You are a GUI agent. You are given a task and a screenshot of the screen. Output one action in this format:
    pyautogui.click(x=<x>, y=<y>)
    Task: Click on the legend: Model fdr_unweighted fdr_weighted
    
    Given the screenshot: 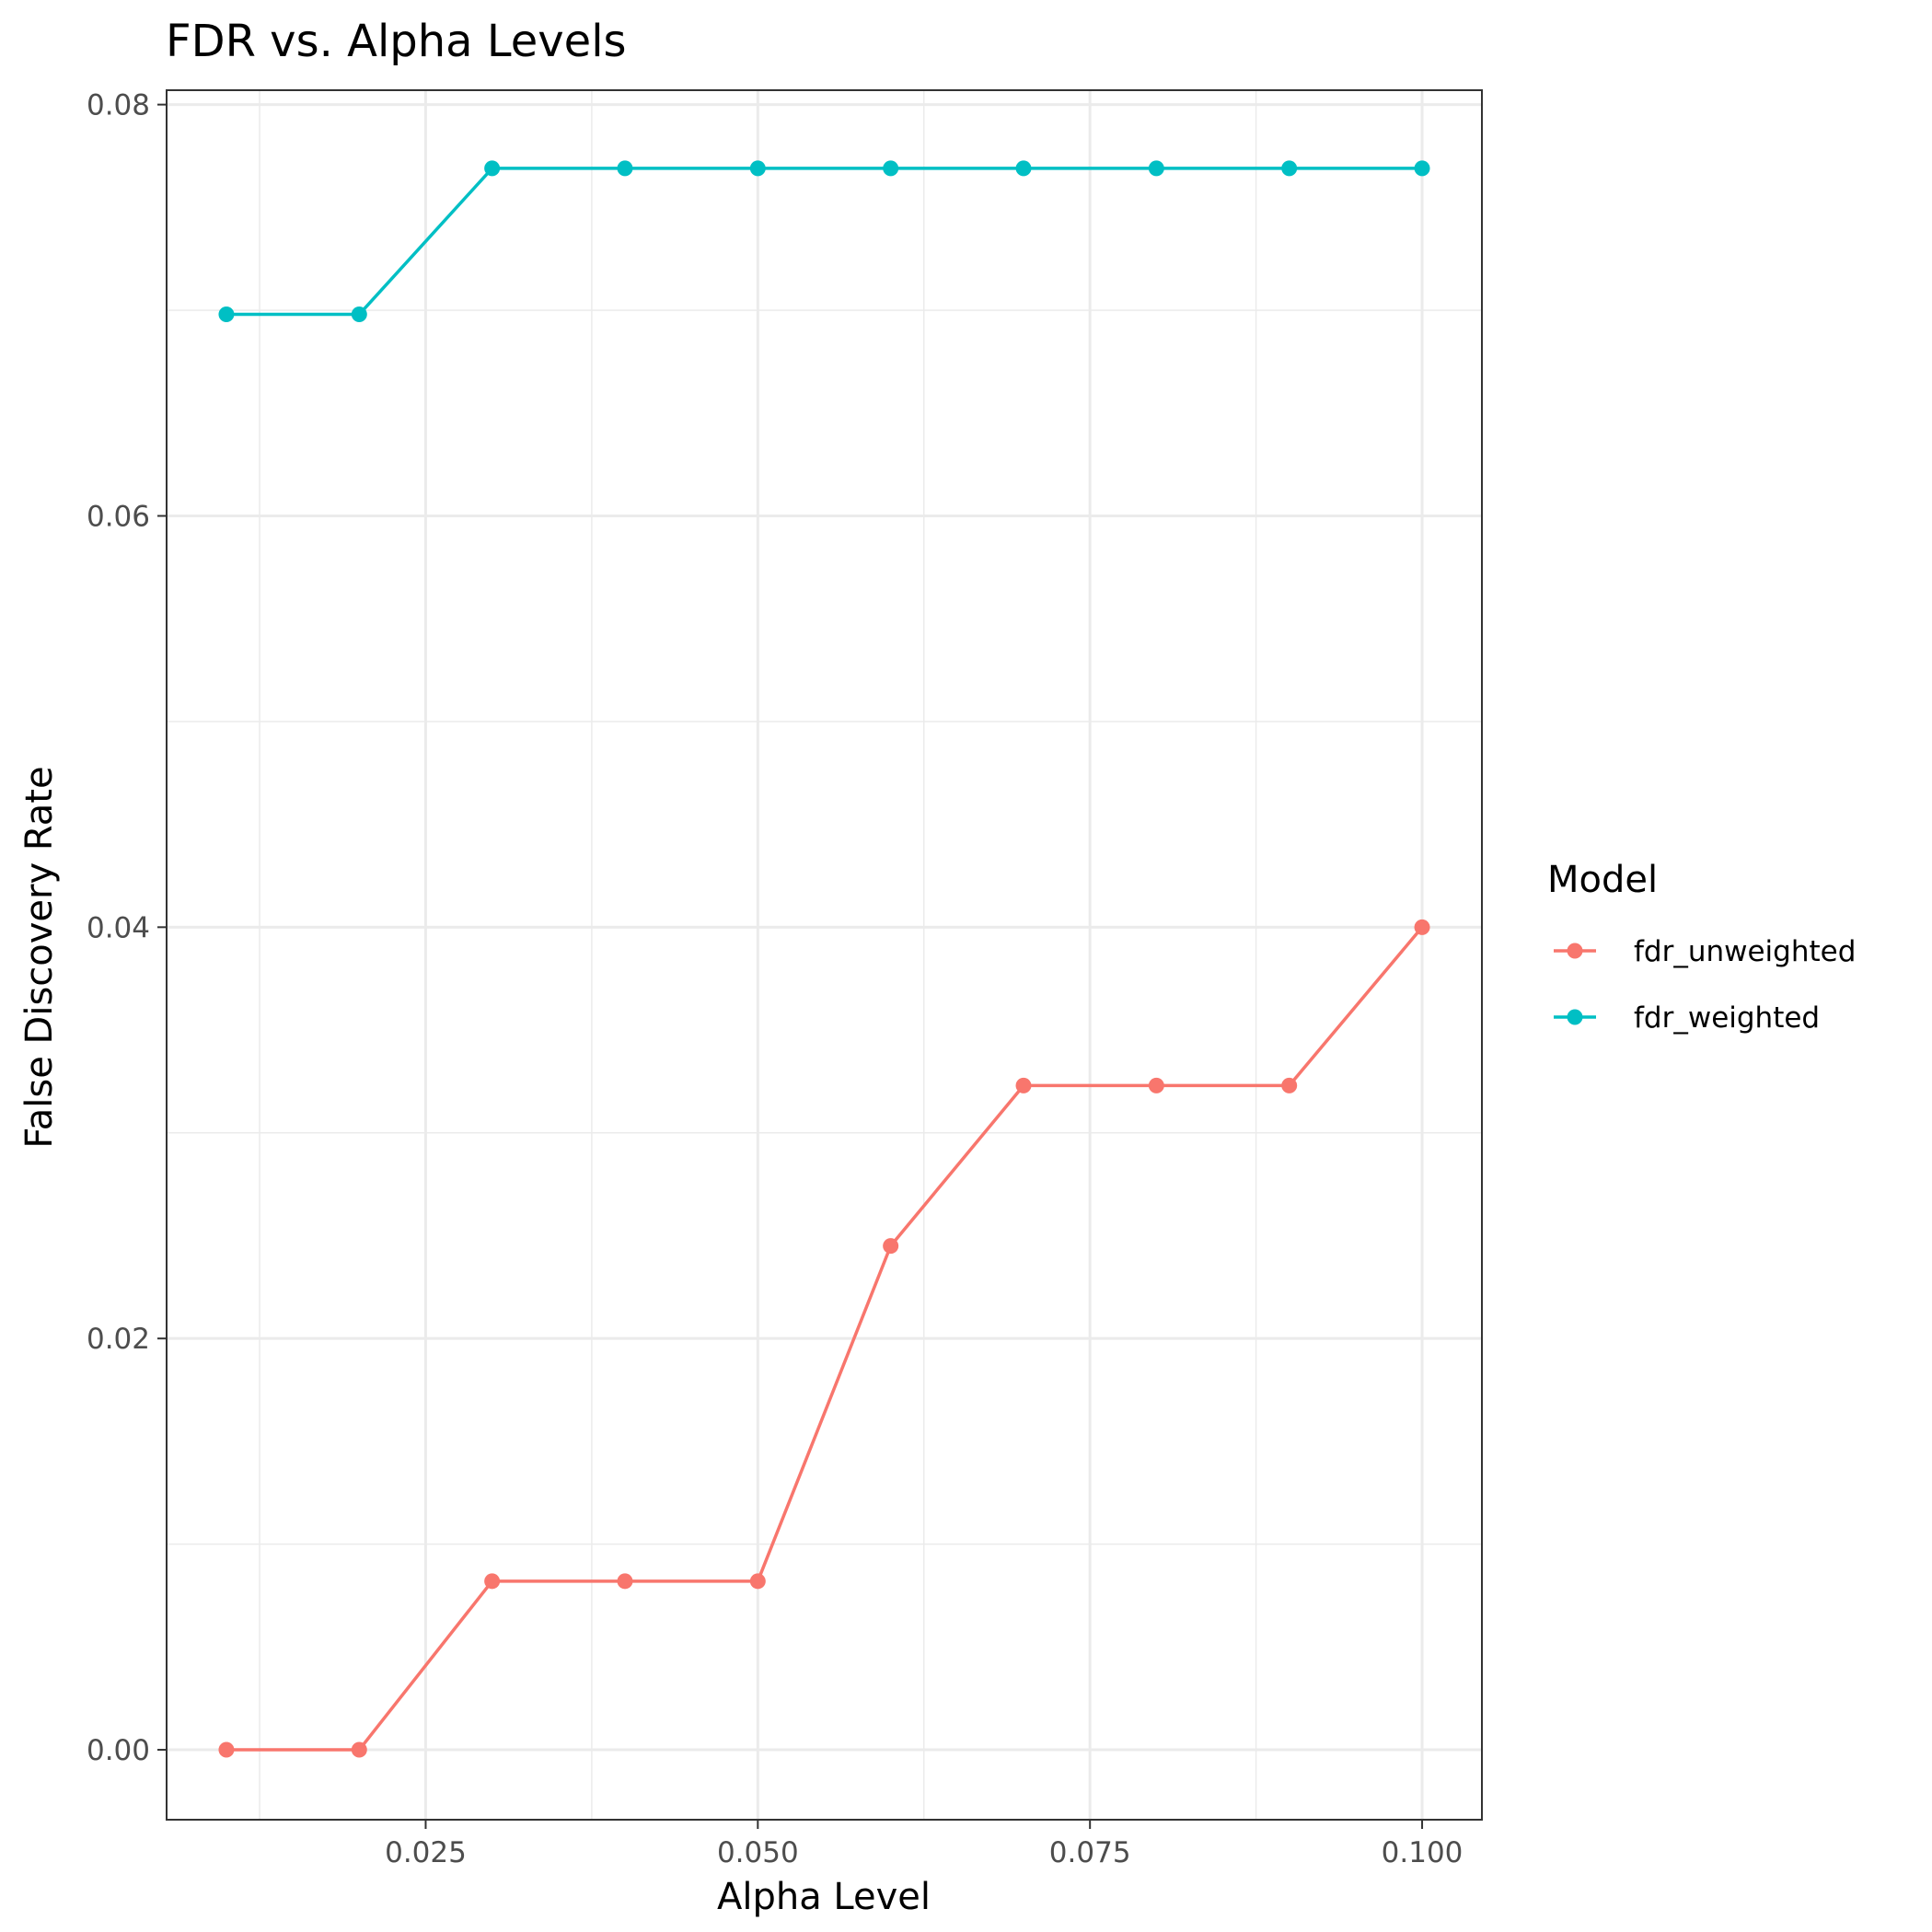 What is the action you would take?
    pyautogui.click(x=1702, y=947)
    